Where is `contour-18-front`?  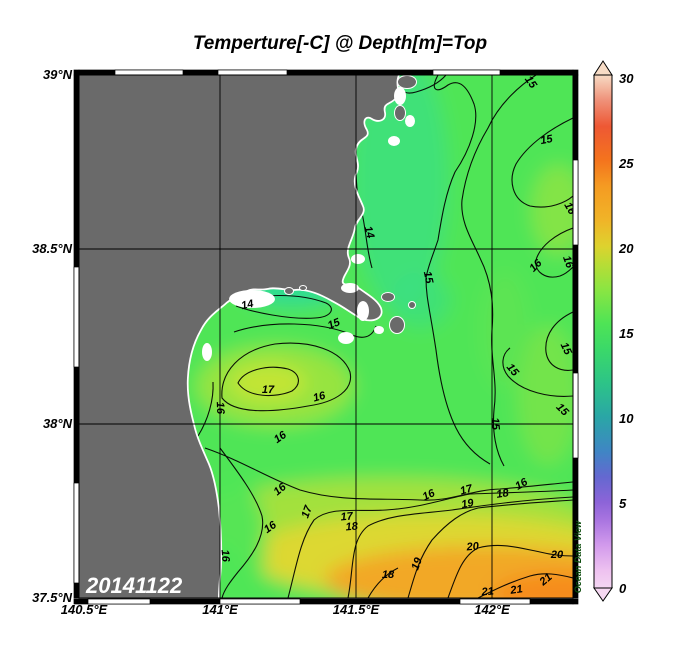
contour-18-front is located at coordinates (460, 547).